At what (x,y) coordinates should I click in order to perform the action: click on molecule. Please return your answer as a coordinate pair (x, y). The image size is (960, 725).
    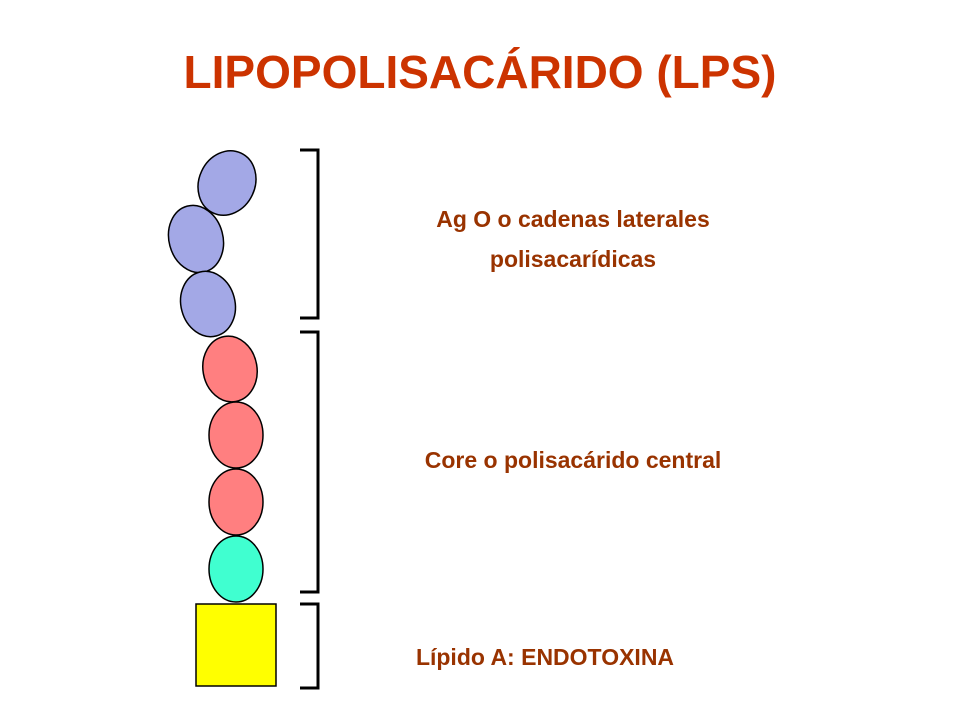
    Looking at the image, I should click on (222, 418).